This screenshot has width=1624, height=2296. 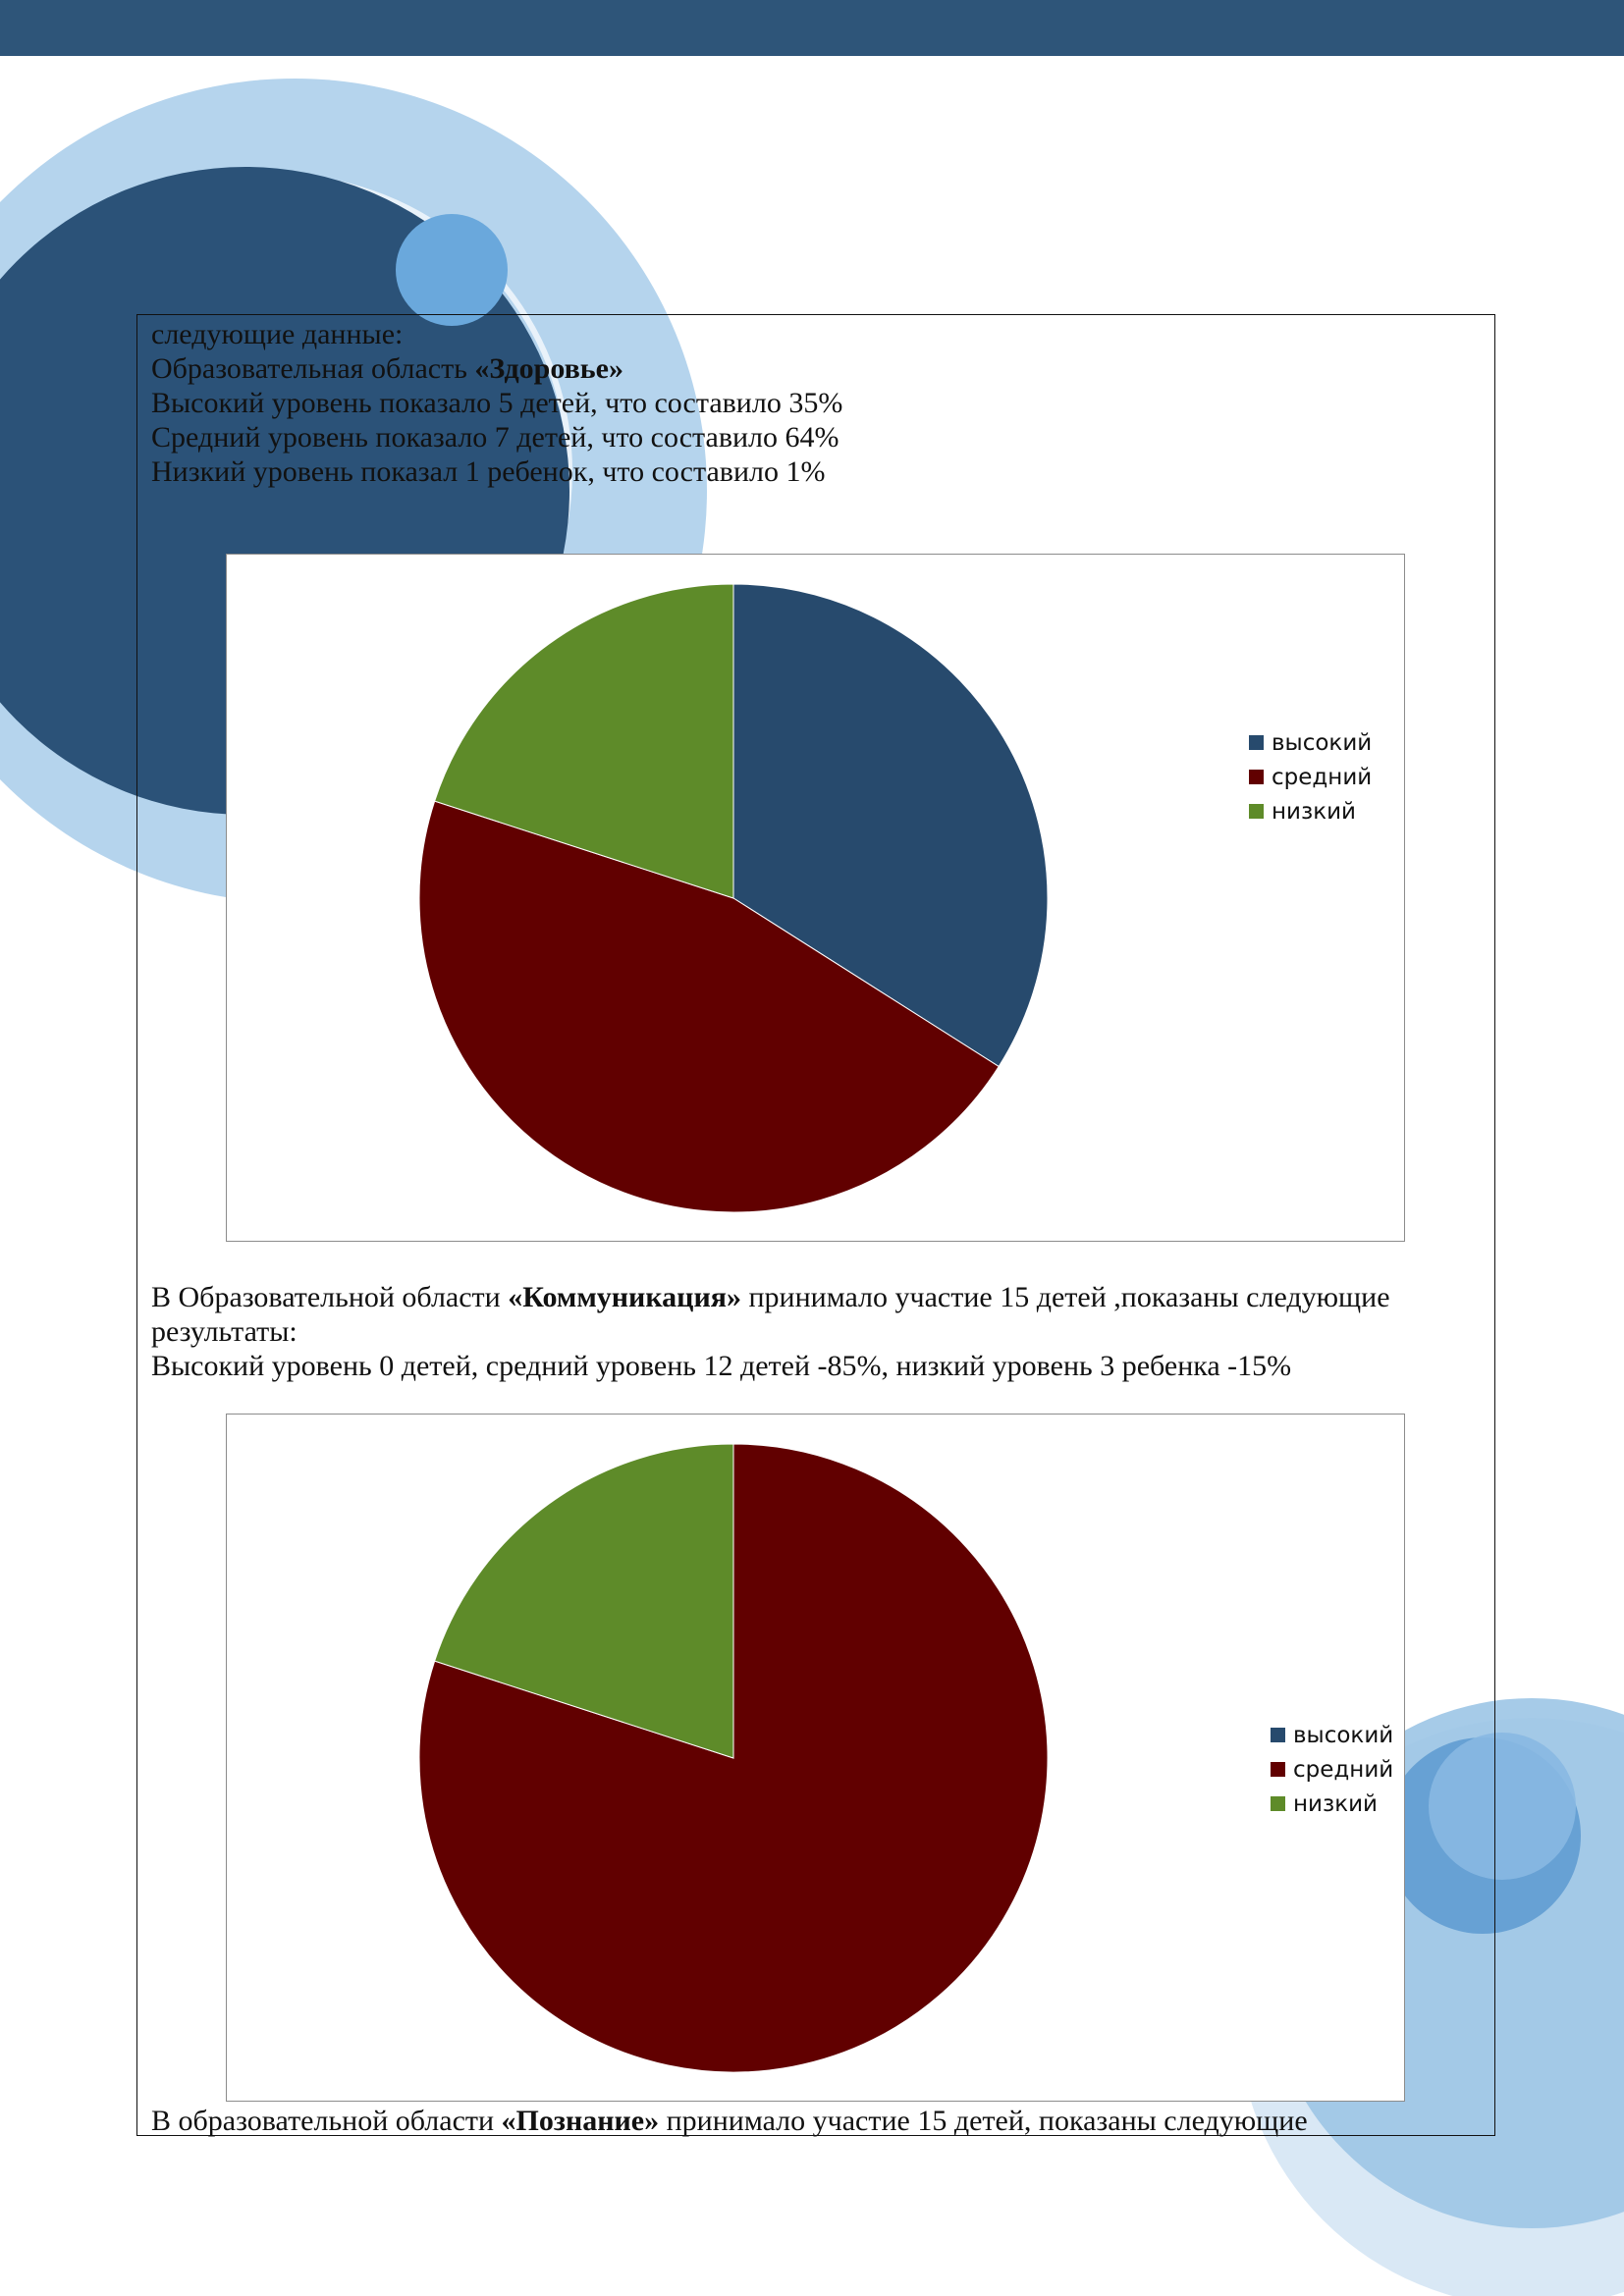 I want to click on cognition-heading-bold: «Познание», so click(x=580, y=2121).